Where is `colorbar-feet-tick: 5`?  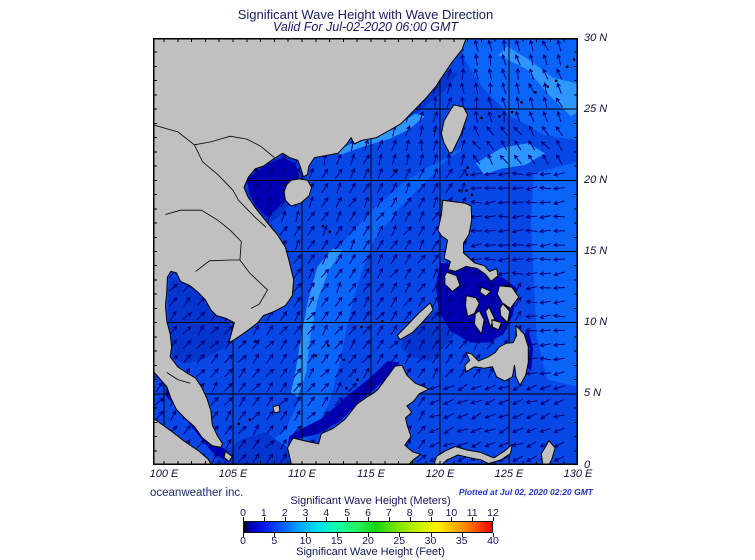
colorbar-feet-tick: 5 is located at coordinates (274, 541).